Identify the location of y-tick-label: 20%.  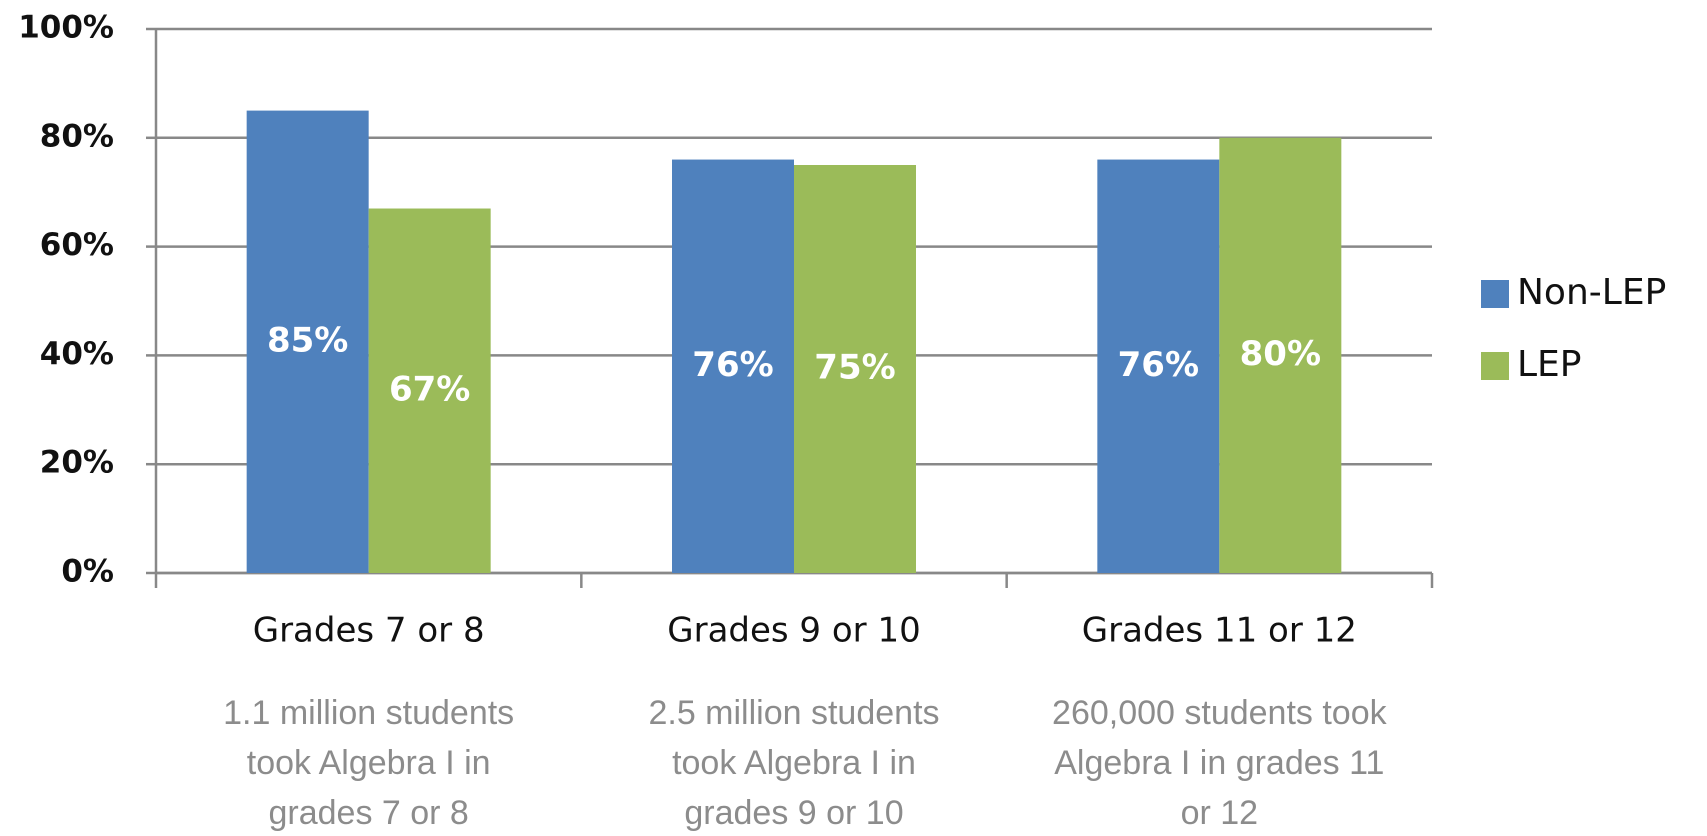
(77, 463).